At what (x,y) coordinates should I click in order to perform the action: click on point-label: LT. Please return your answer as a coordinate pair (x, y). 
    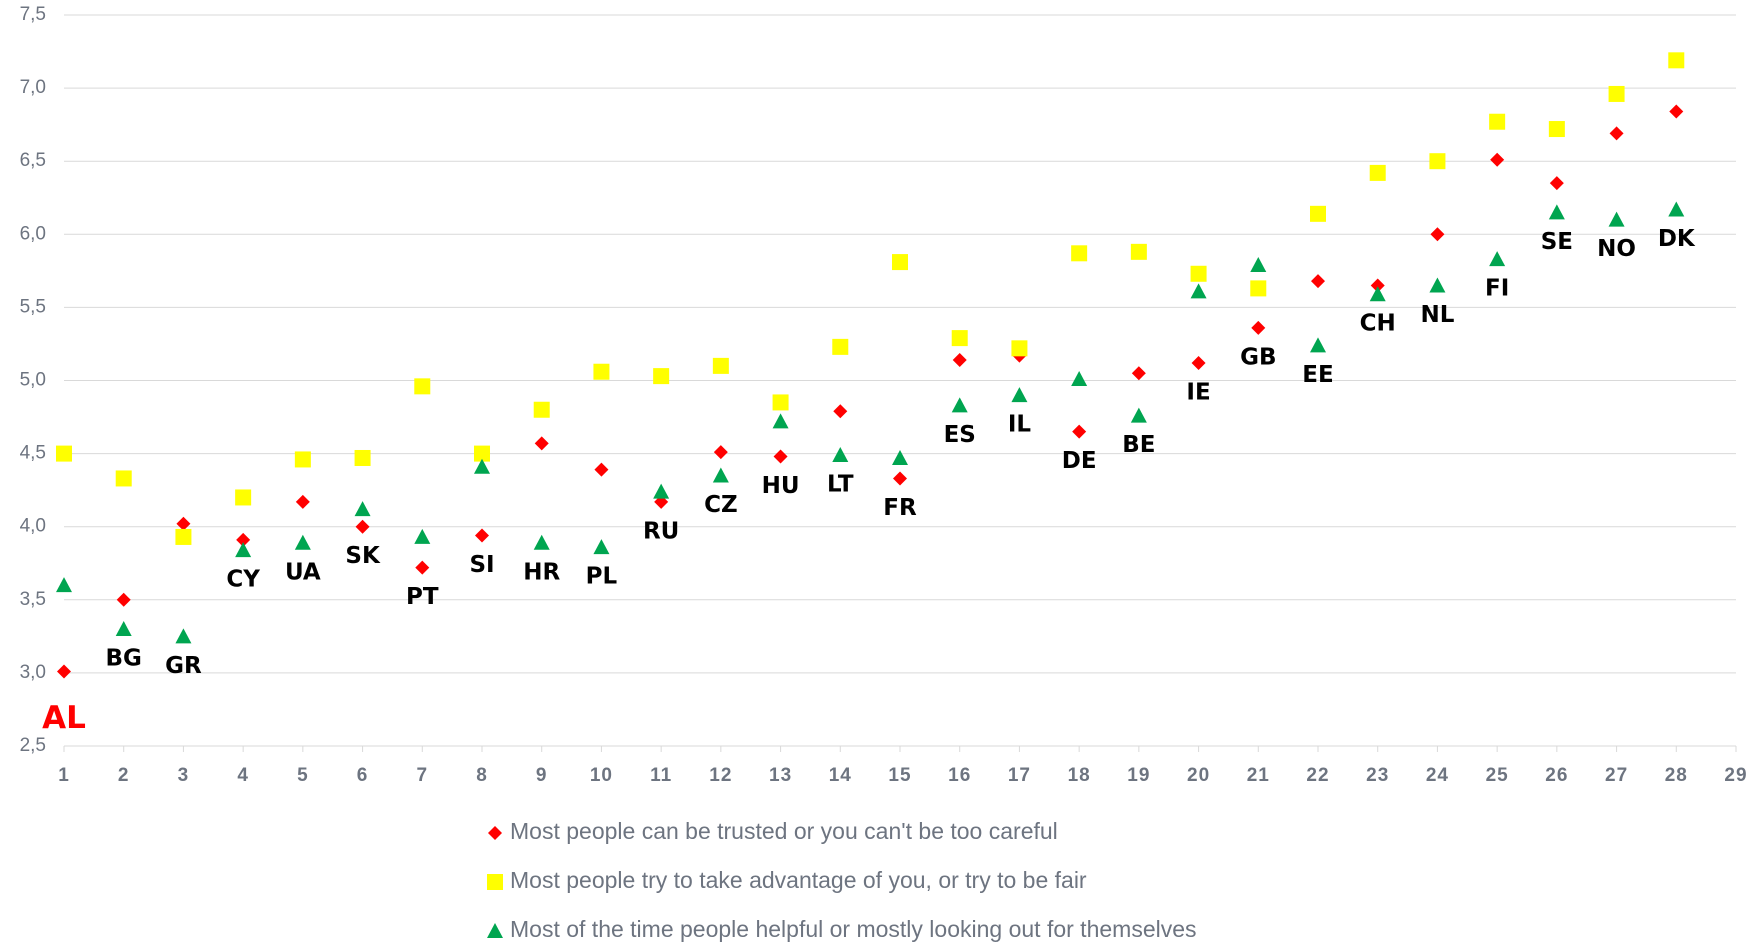
    Looking at the image, I should click on (840, 485).